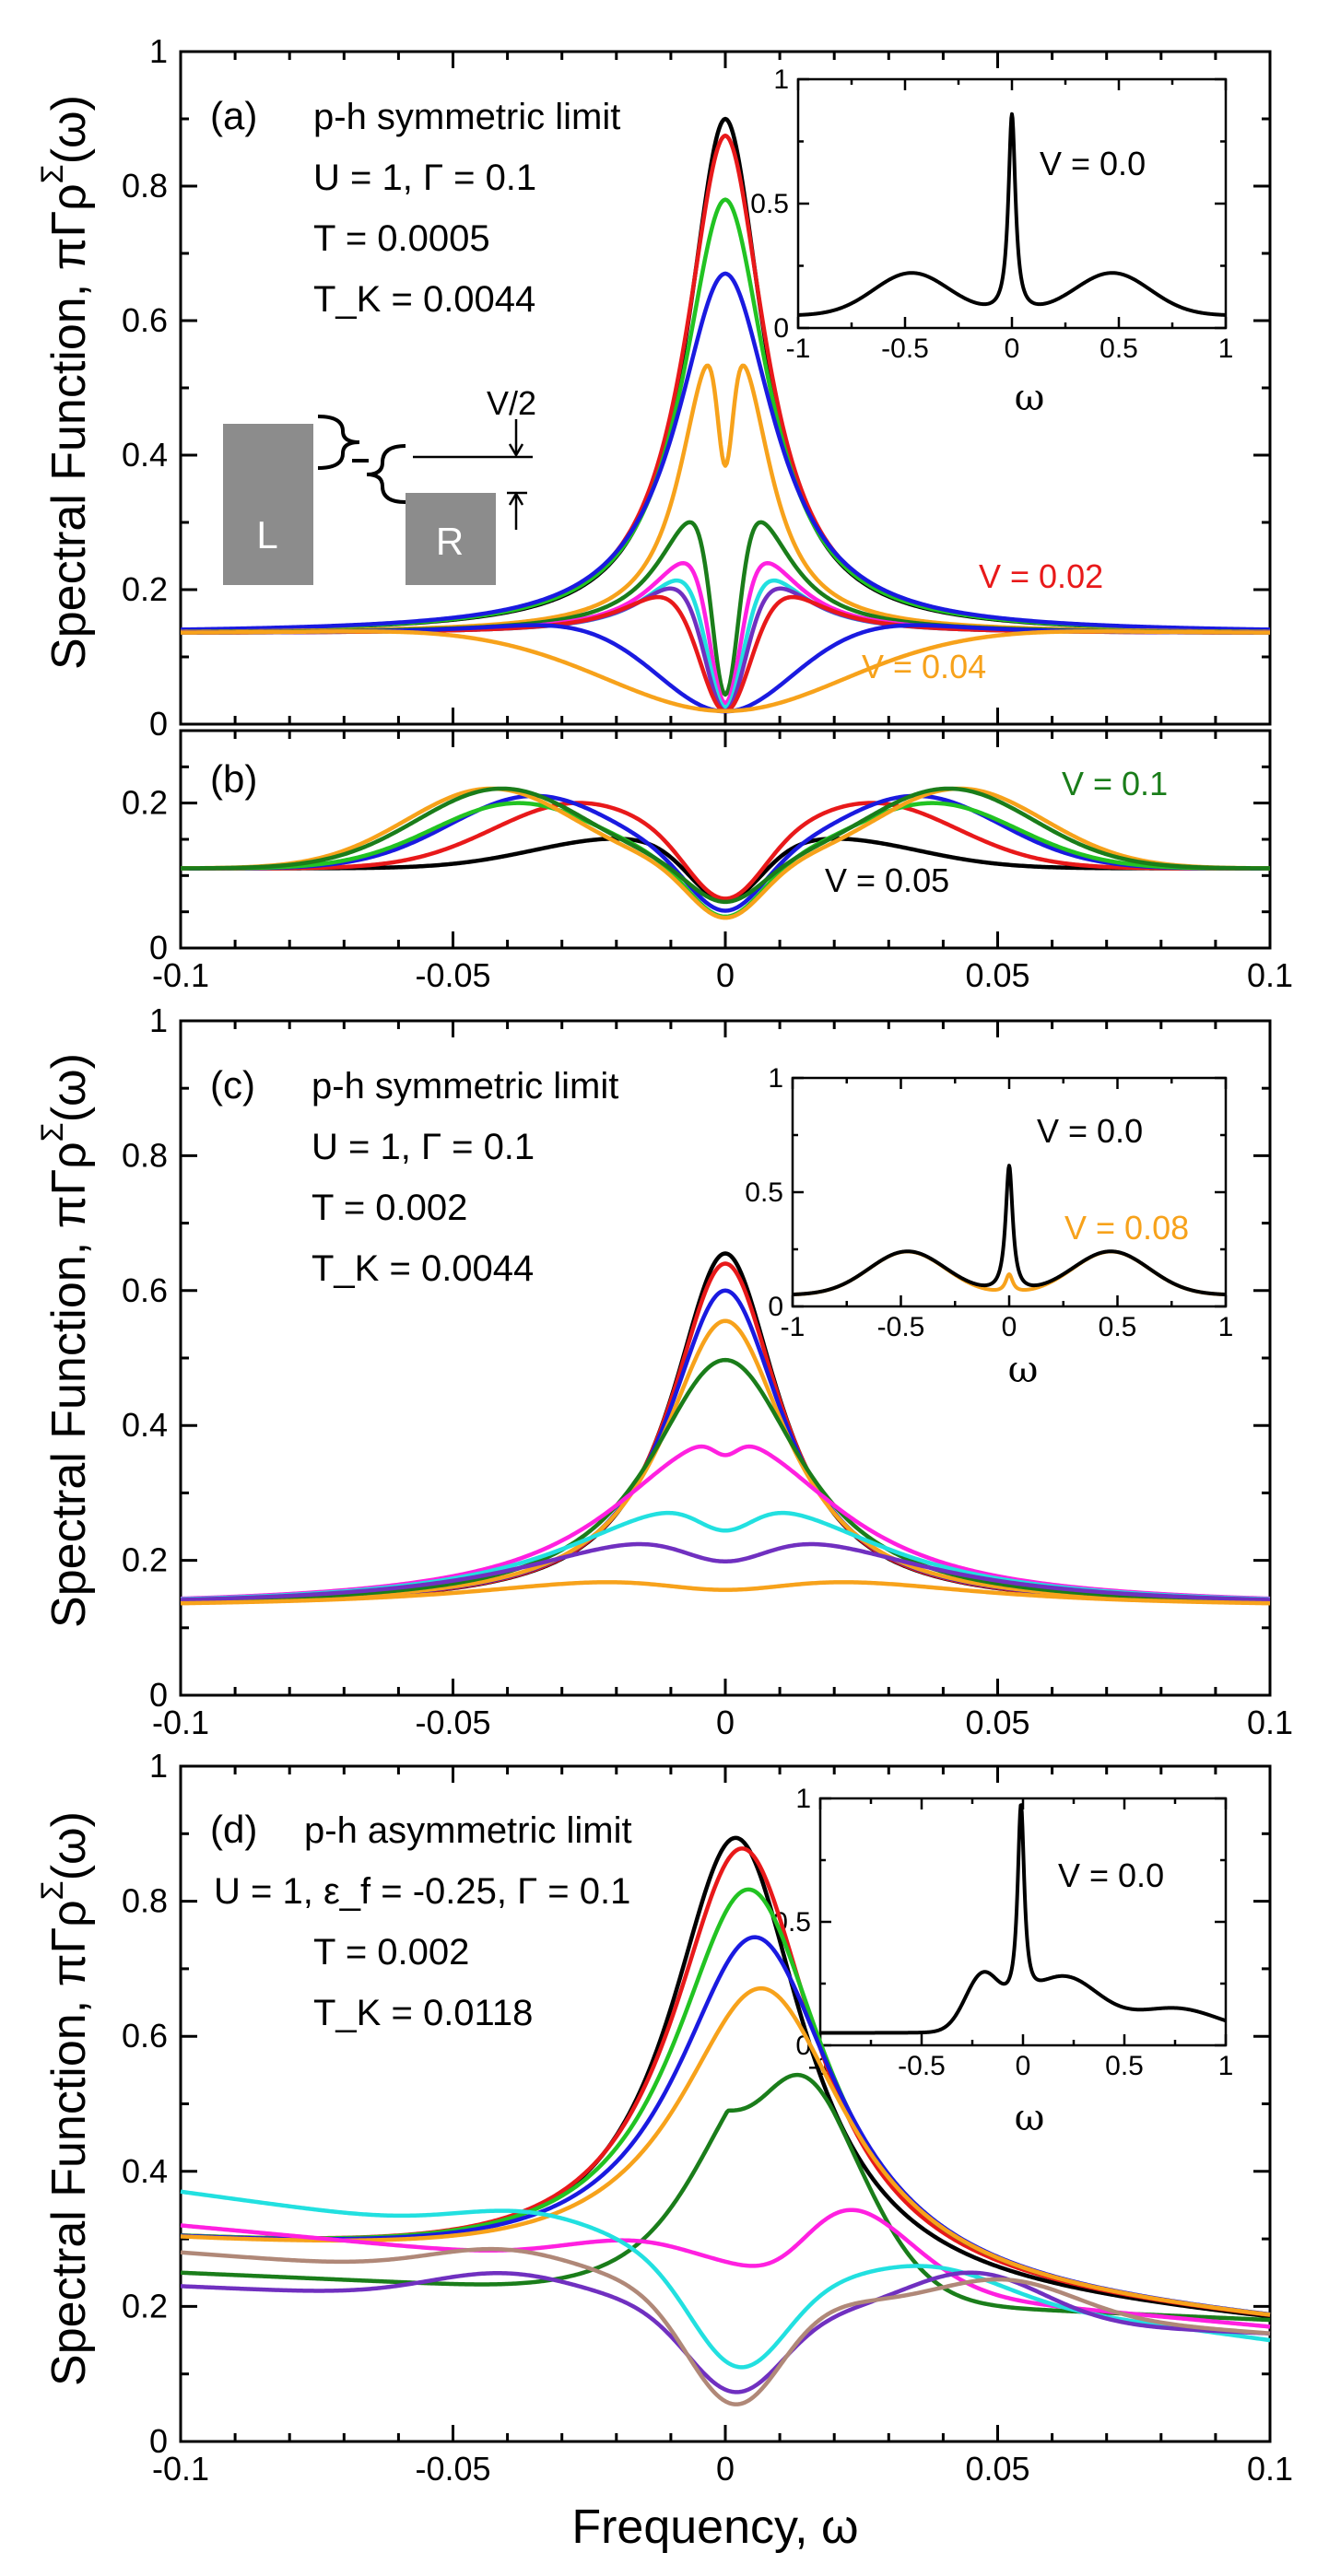 Image resolution: width=1317 pixels, height=2576 pixels. Describe the element at coordinates (234, 115) in the screenshot. I see `panel-label-a: (a)` at that location.